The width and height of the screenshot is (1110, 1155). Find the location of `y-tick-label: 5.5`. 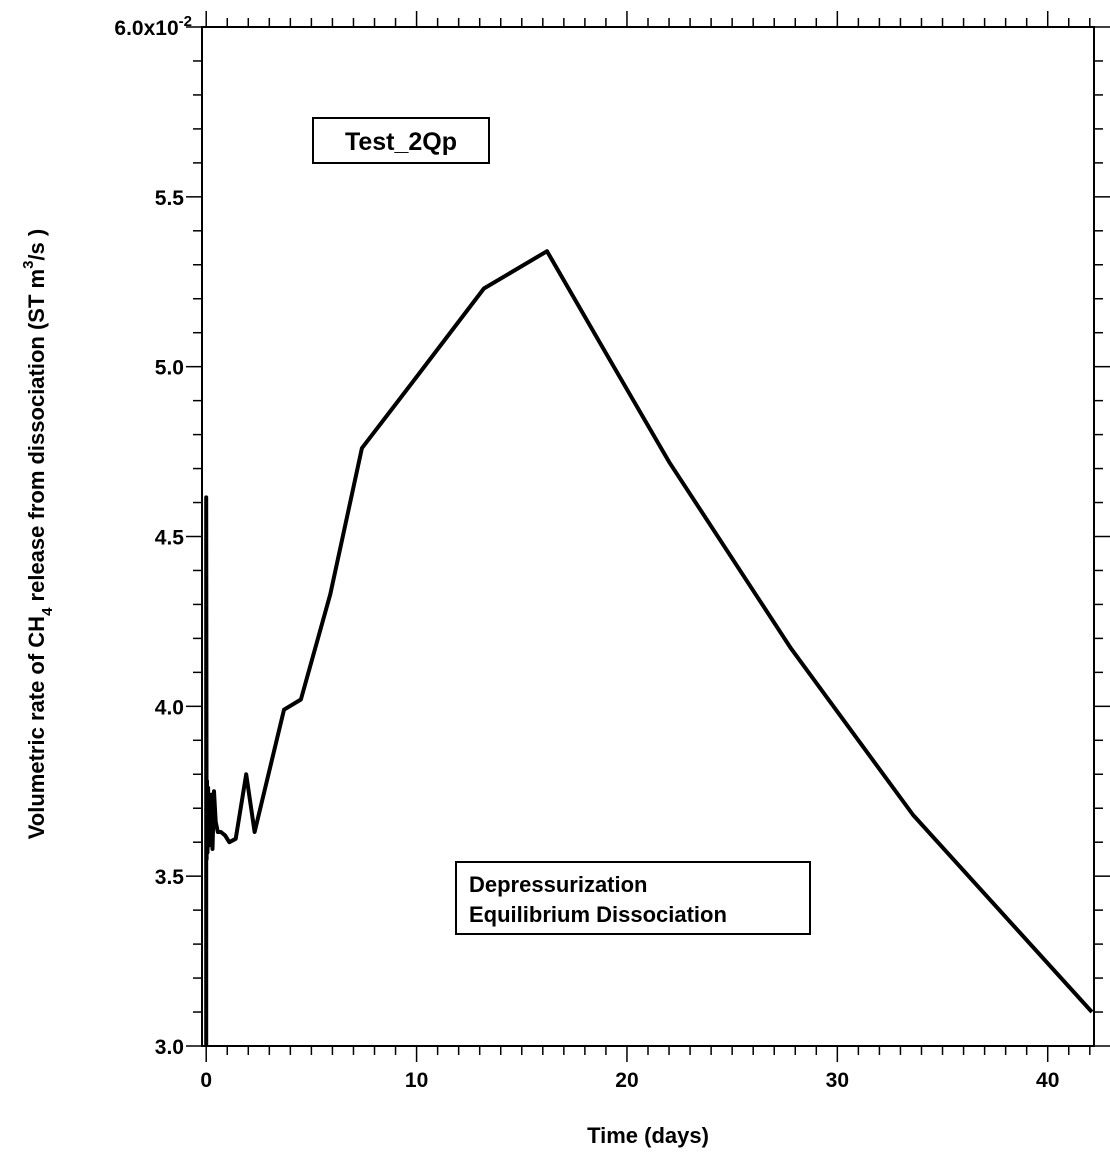

y-tick-label: 5.5 is located at coordinates (170, 198).